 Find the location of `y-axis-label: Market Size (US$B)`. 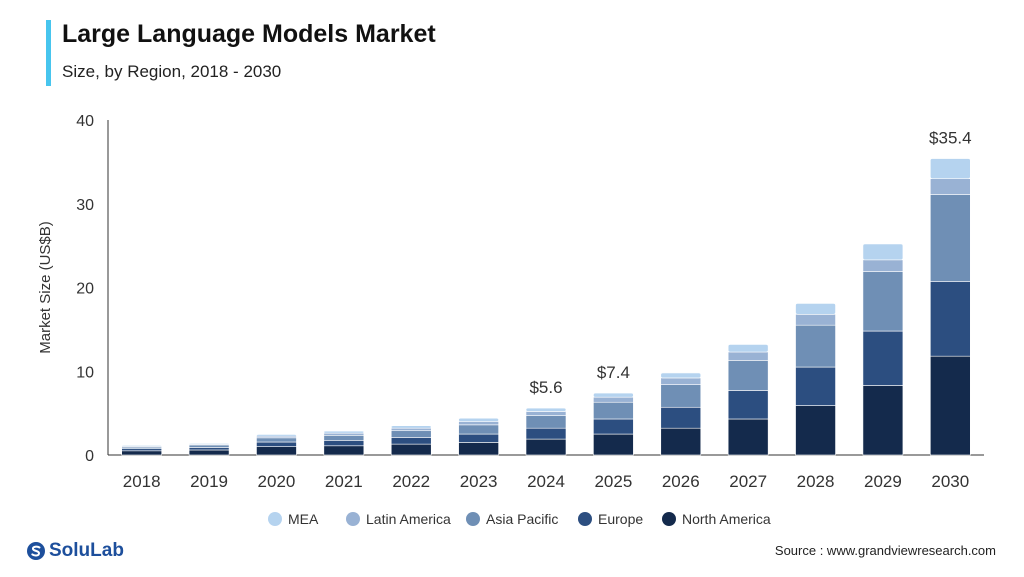

y-axis-label: Market Size (US$B) is located at coordinates (45, 287).